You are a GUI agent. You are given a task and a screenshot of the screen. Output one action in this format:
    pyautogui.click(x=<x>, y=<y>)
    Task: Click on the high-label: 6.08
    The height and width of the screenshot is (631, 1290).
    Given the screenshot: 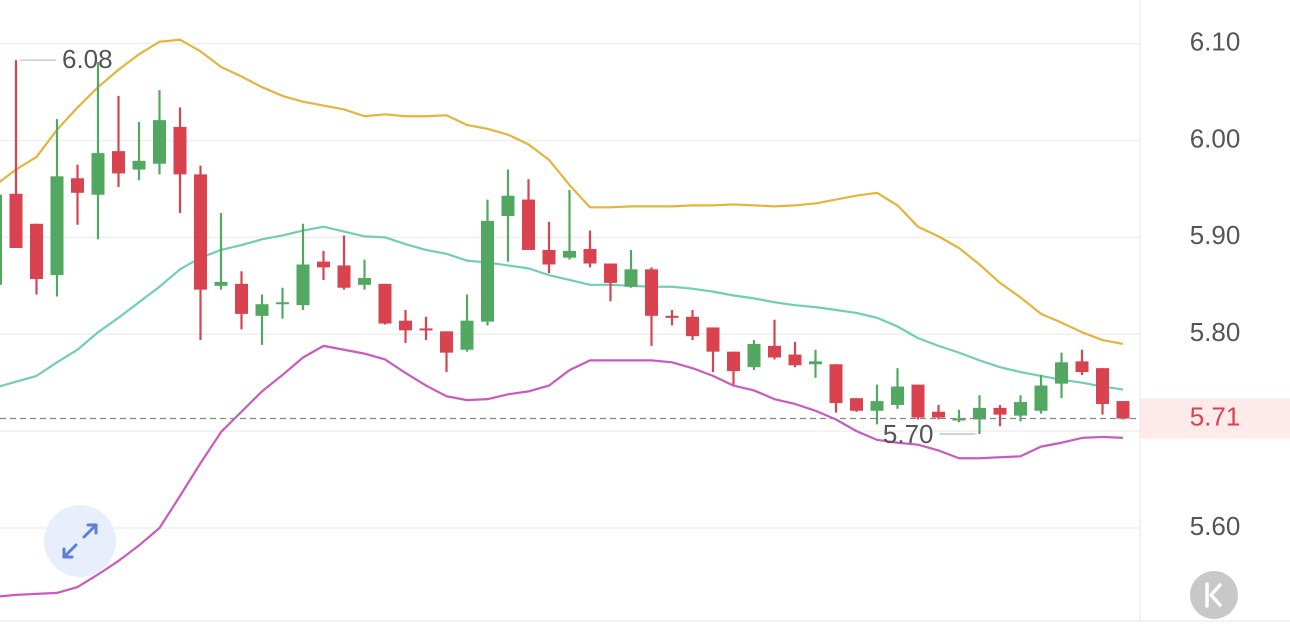 What is the action you would take?
    pyautogui.click(x=87, y=59)
    